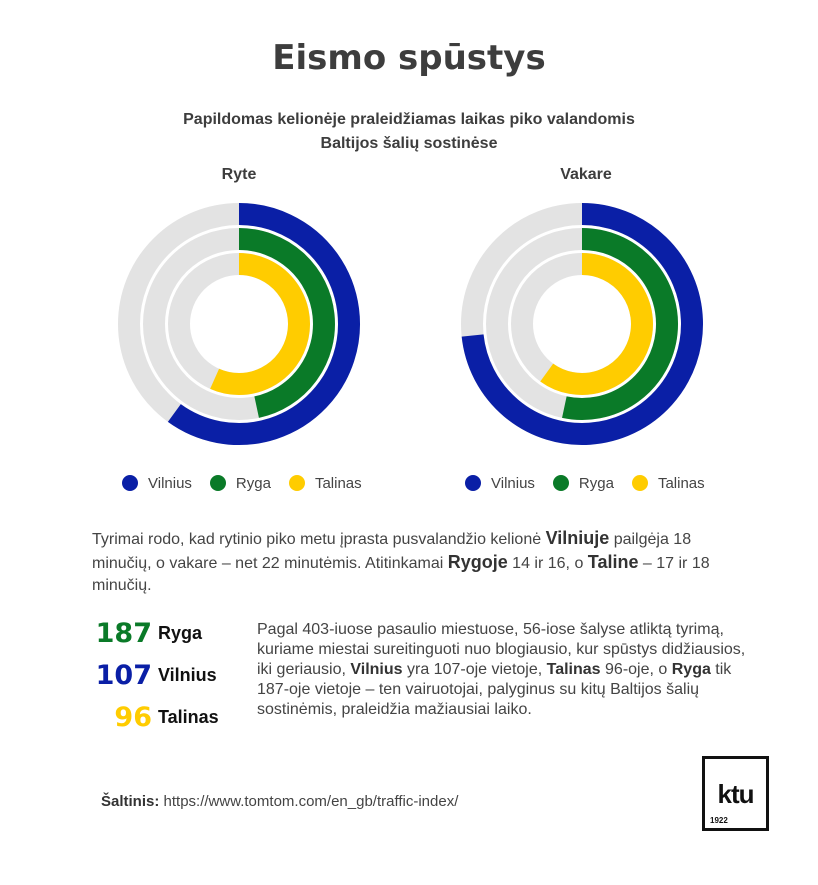  I want to click on chart-title-evening: Vakare, so click(586, 174).